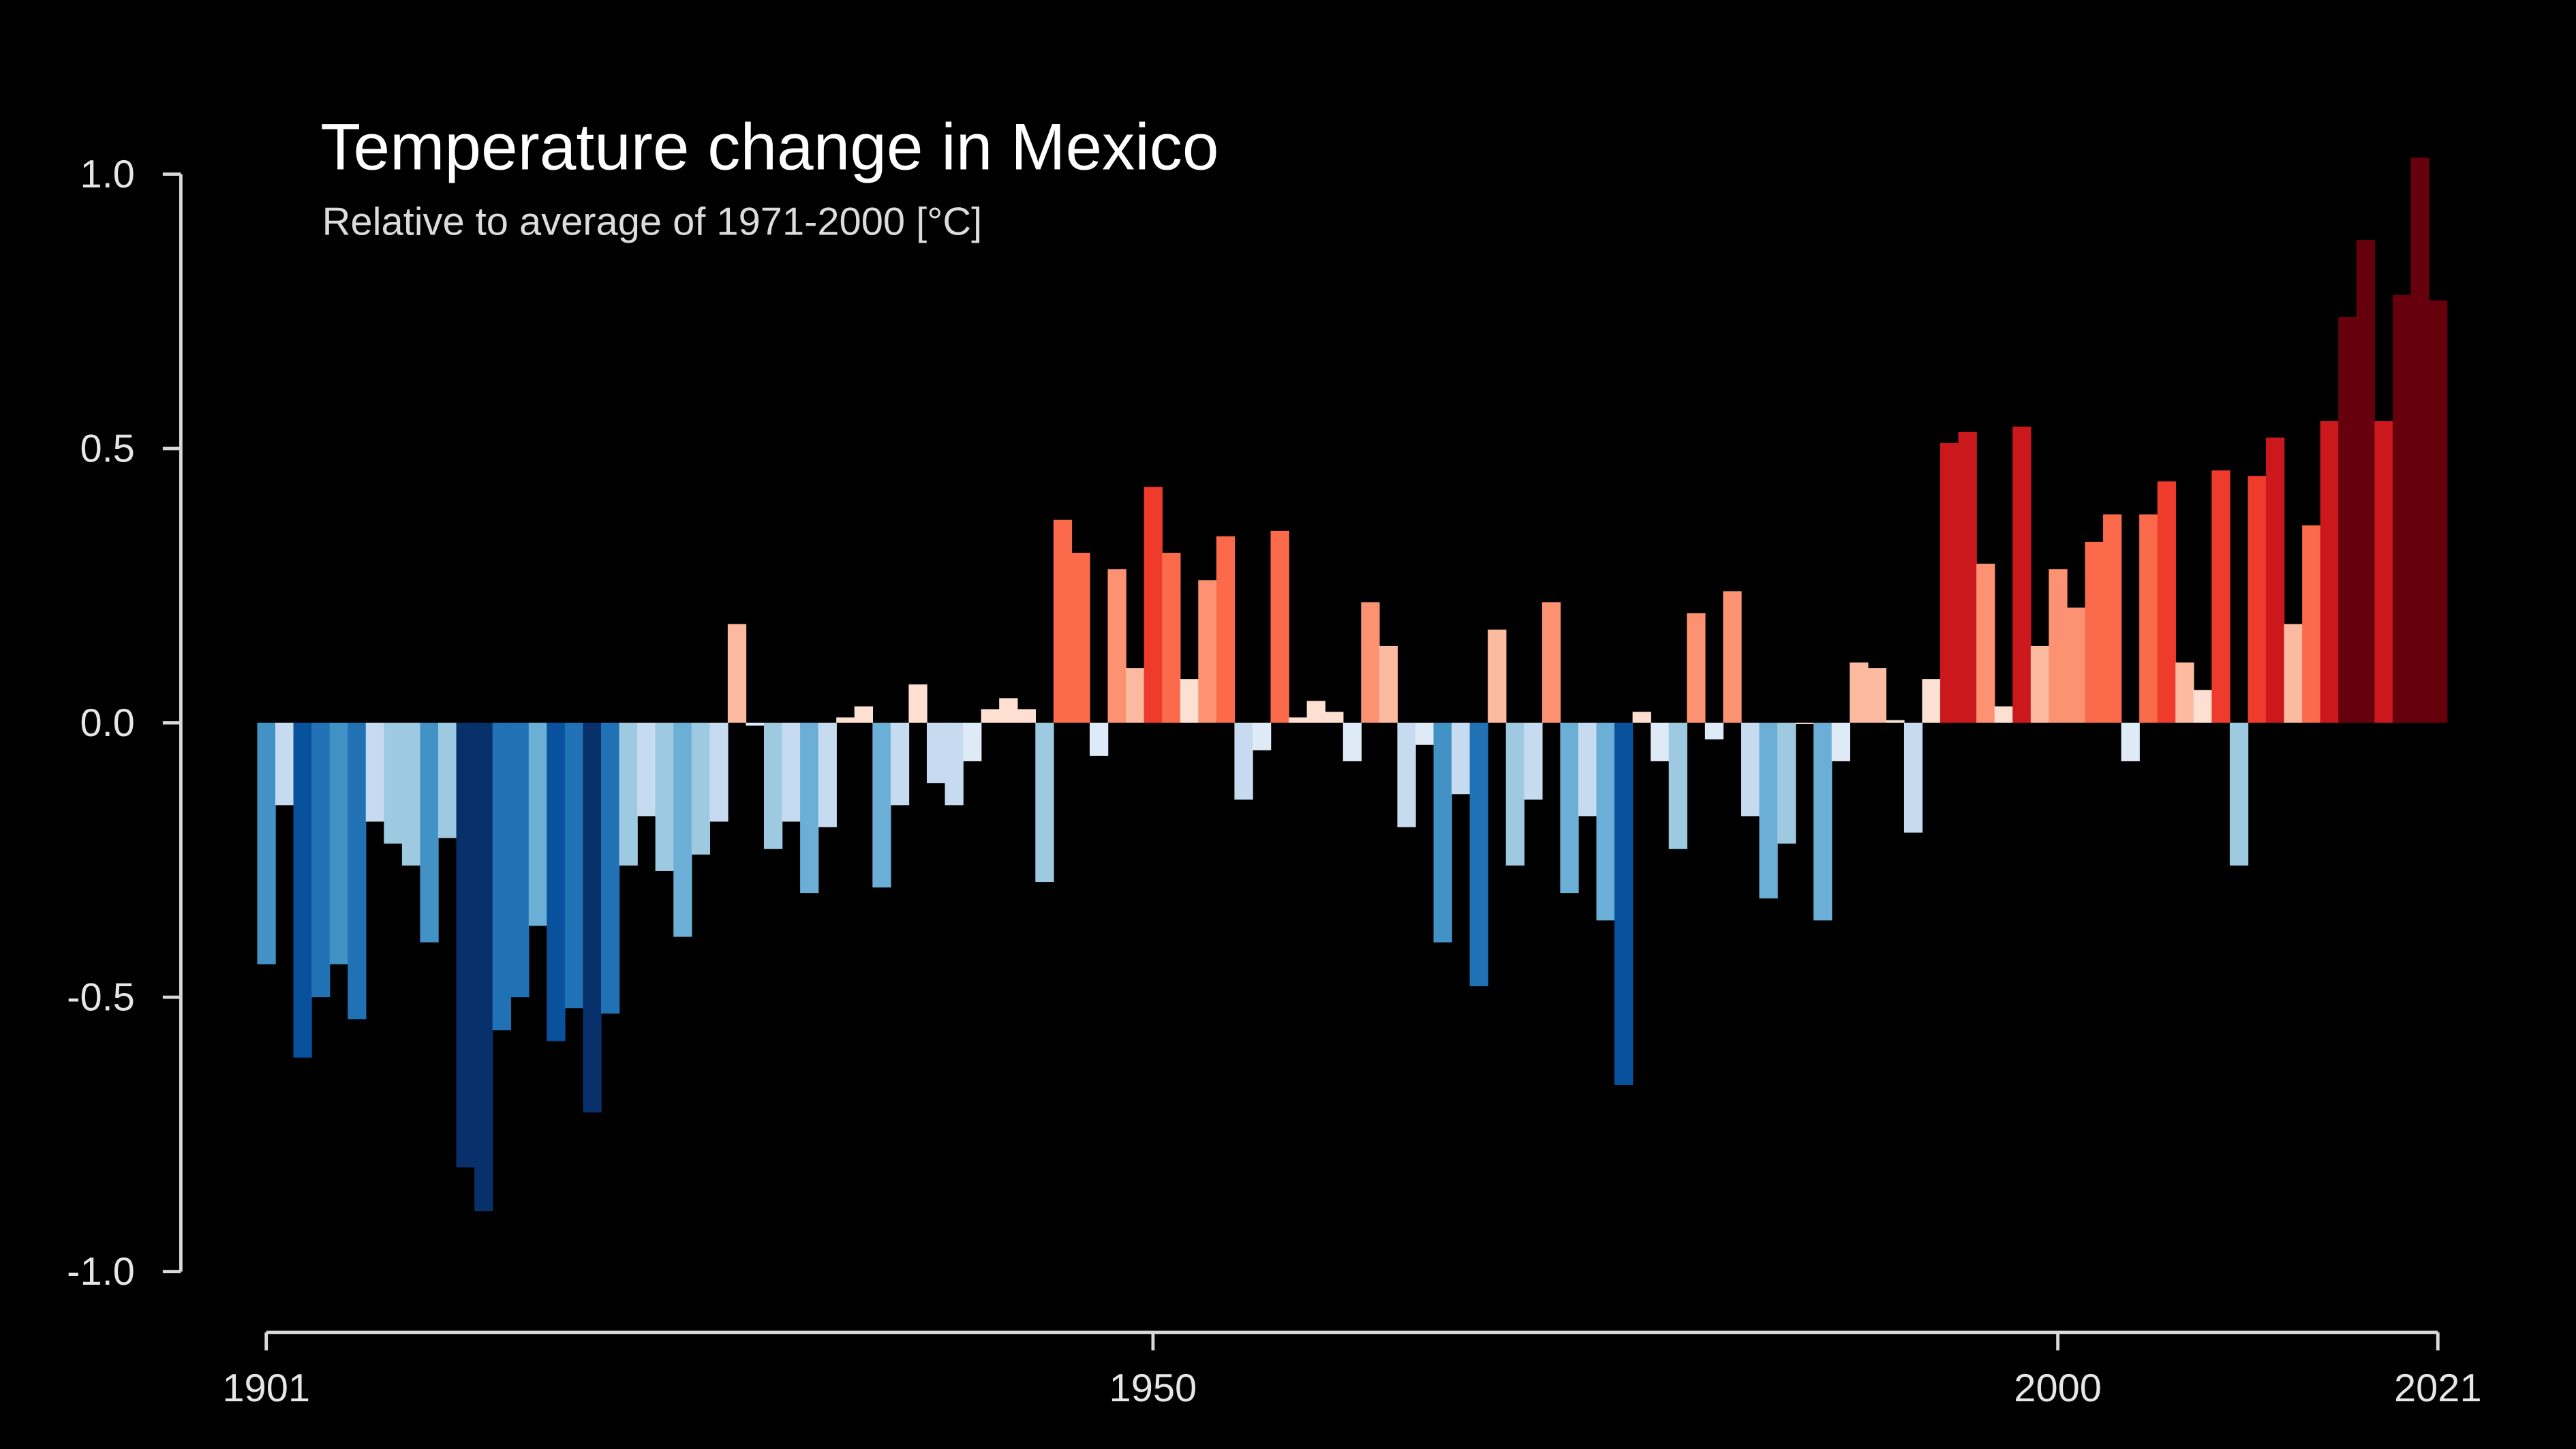  What do you see at coordinates (1840, 741) in the screenshot?
I see `bar-1988` at bounding box center [1840, 741].